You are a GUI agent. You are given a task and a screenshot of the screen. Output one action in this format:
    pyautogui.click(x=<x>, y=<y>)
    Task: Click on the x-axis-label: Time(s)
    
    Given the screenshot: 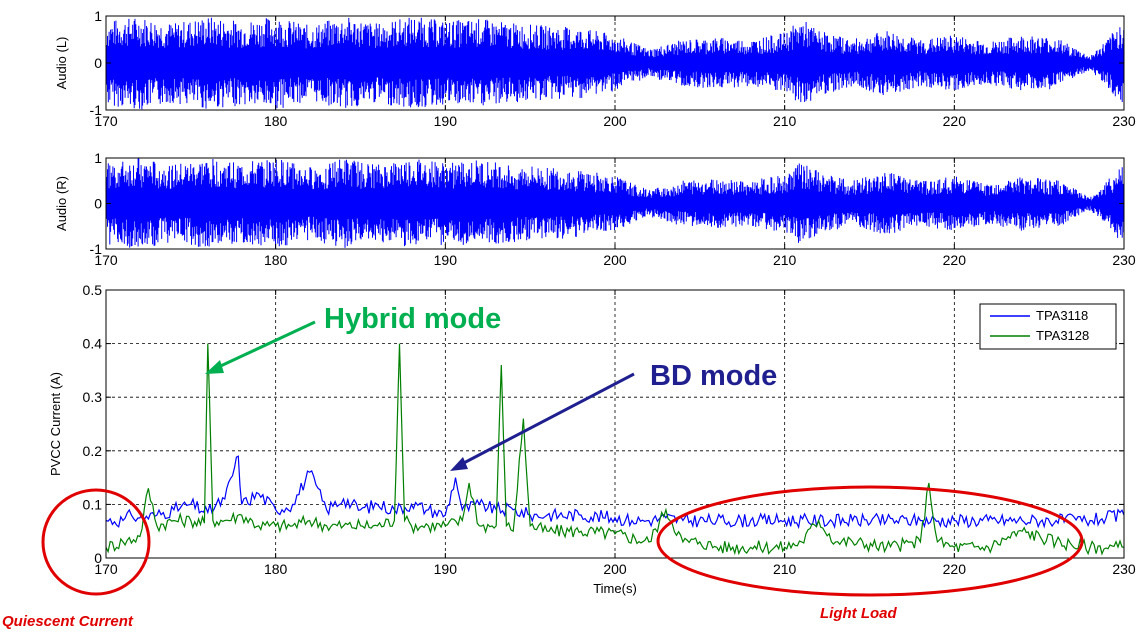 What is the action you would take?
    pyautogui.click(x=615, y=588)
    